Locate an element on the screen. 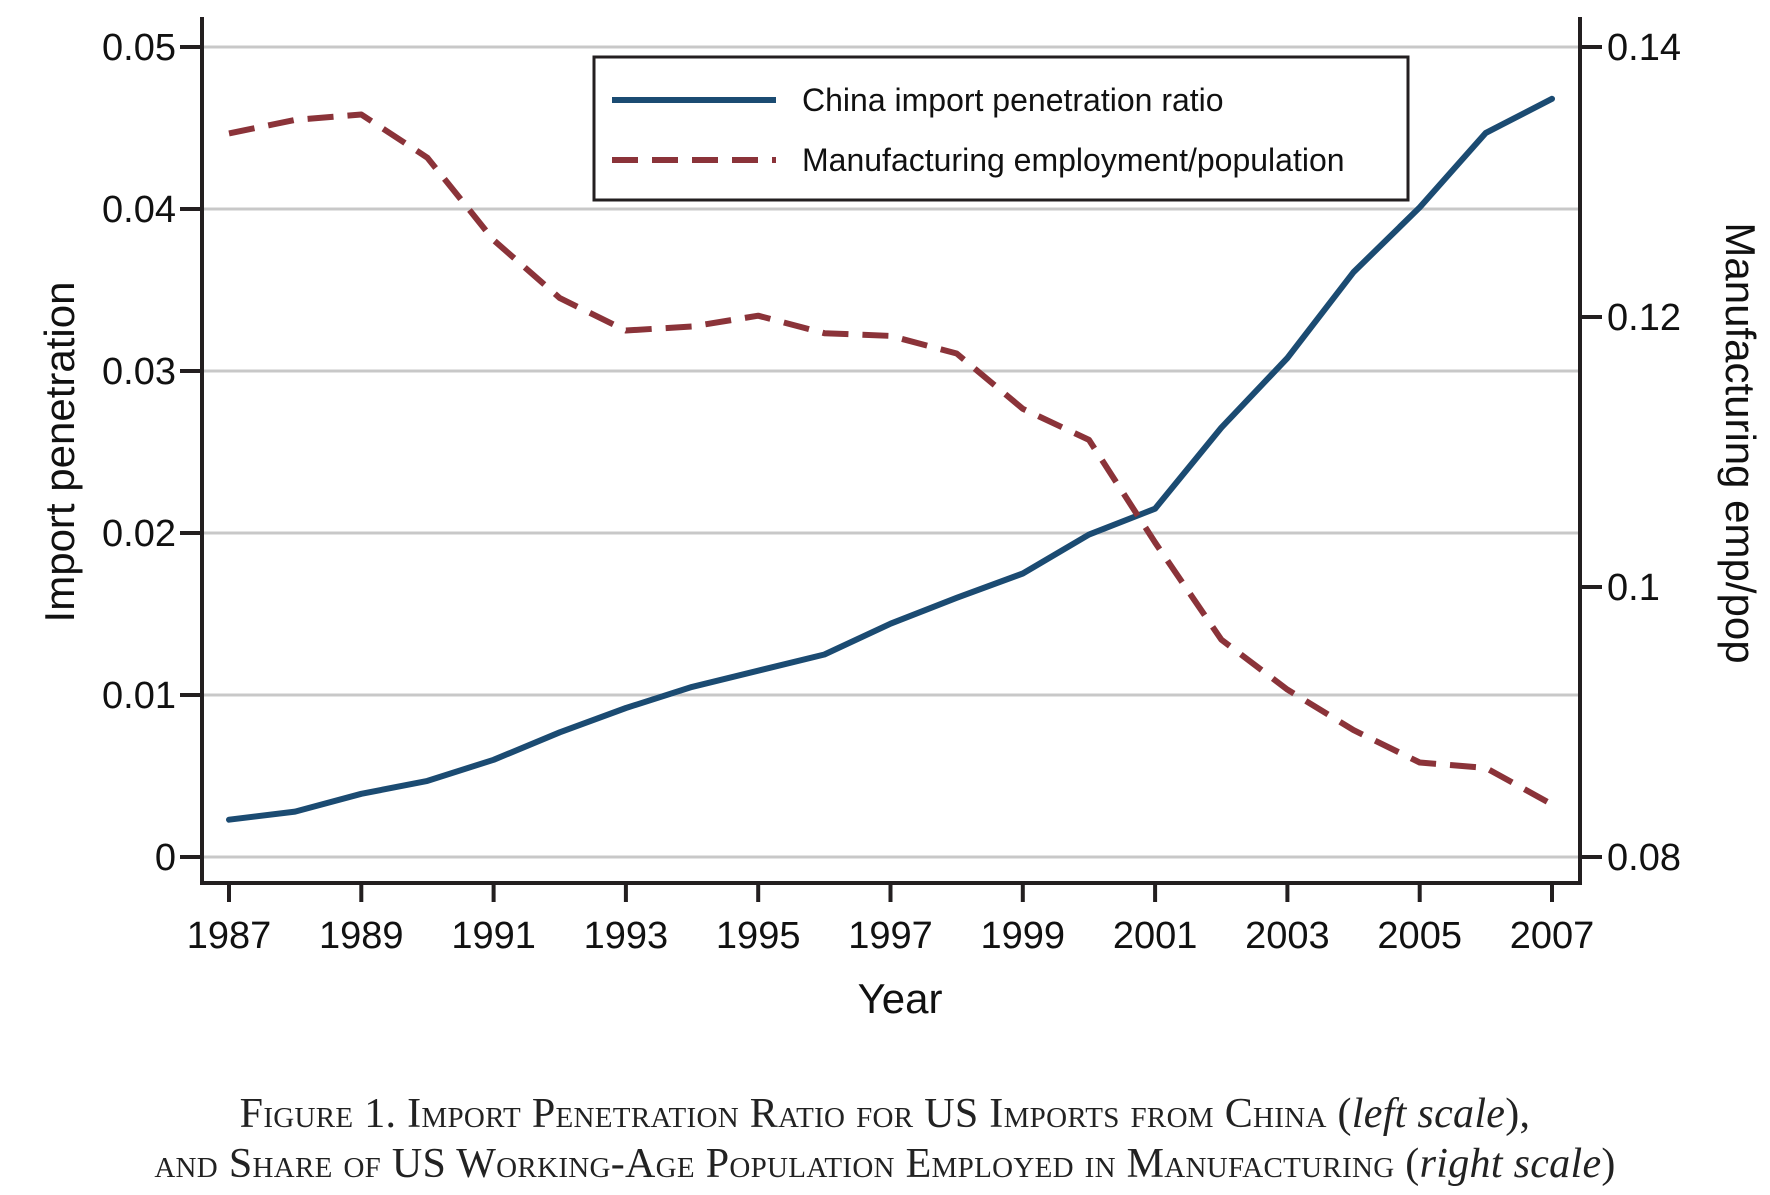 This screenshot has width=1770, height=1195. x-tick-label: 1995 is located at coordinates (758, 936).